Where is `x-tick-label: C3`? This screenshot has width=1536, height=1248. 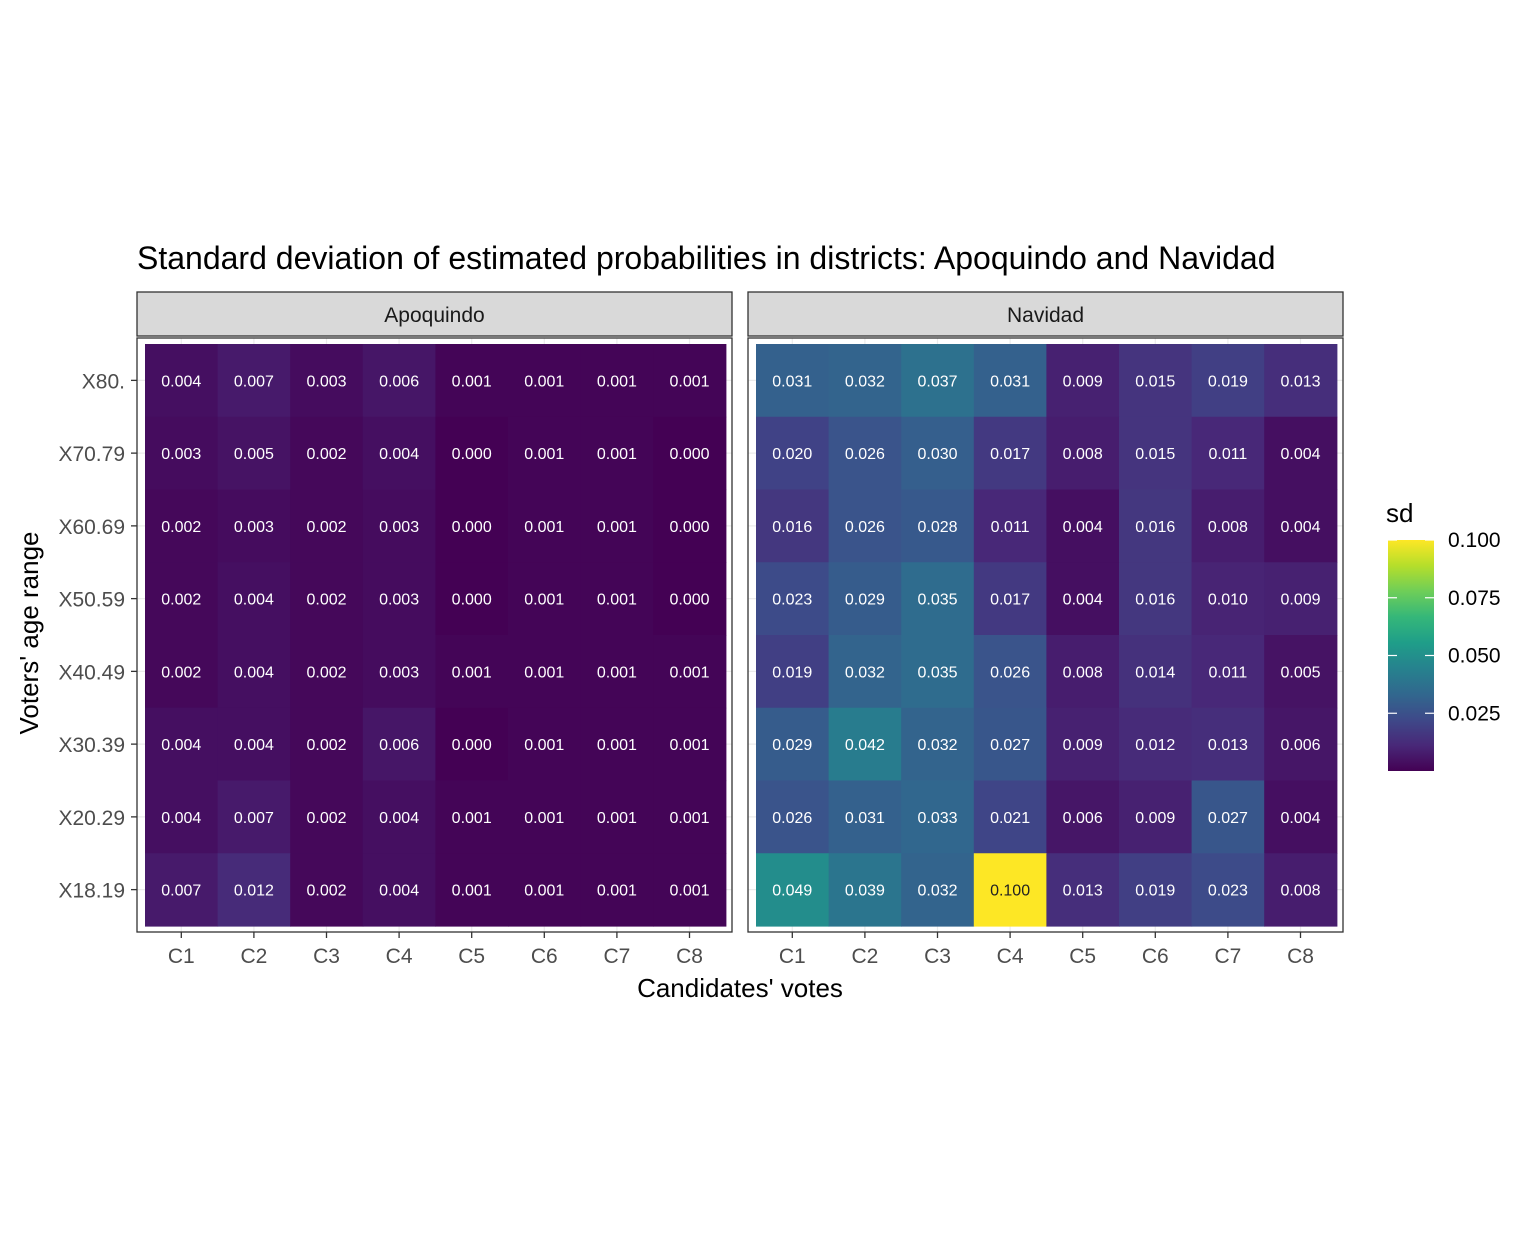
x-tick-label: C3 is located at coordinates (937, 956).